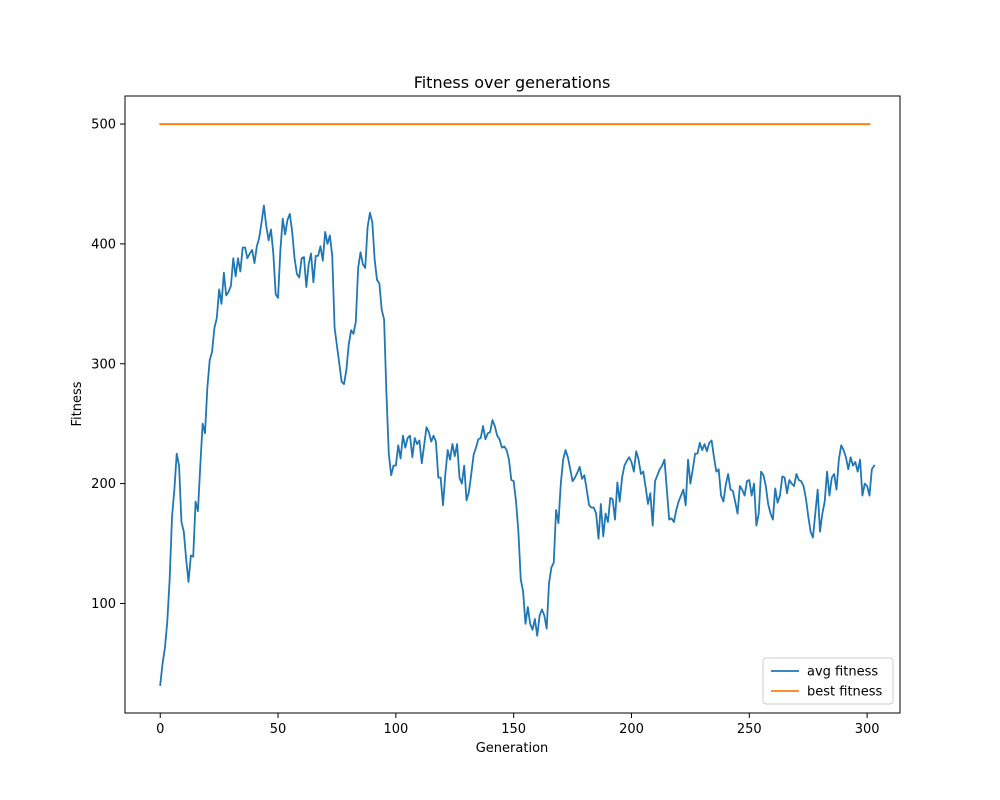  What do you see at coordinates (103, 364) in the screenshot?
I see `y-tick-label: 300` at bounding box center [103, 364].